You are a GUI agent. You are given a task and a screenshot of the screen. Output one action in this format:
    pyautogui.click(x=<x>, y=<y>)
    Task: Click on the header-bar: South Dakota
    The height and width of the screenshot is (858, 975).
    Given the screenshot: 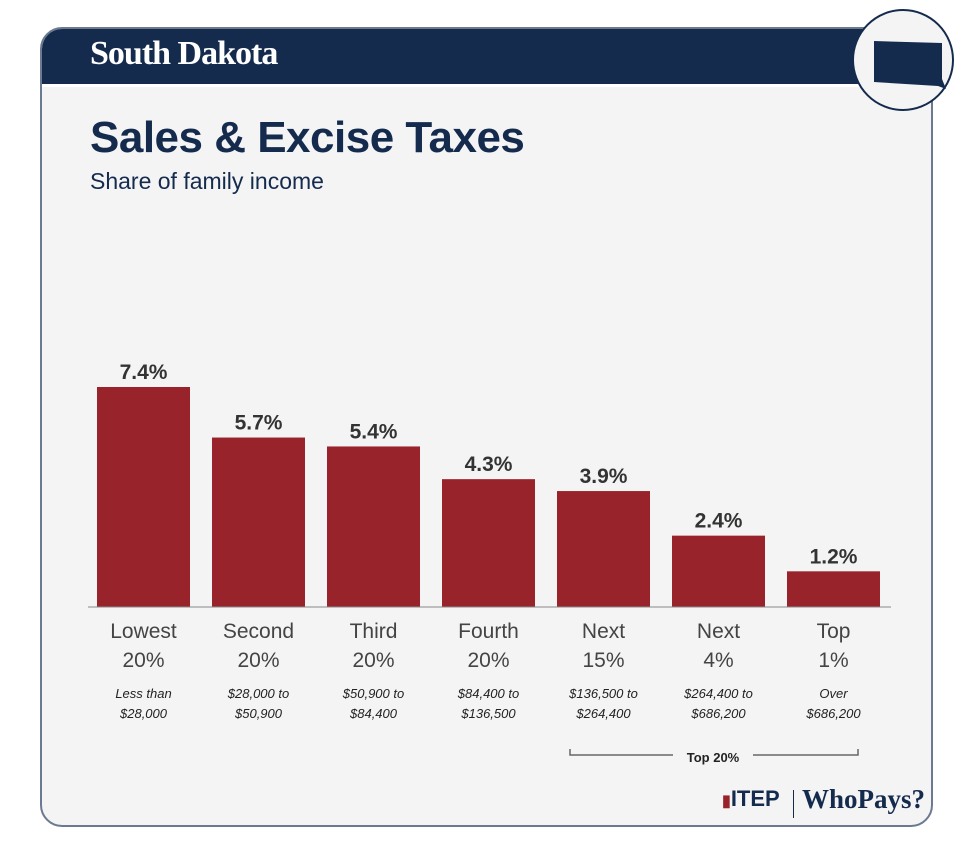 What is the action you would take?
    pyautogui.click(x=486, y=58)
    